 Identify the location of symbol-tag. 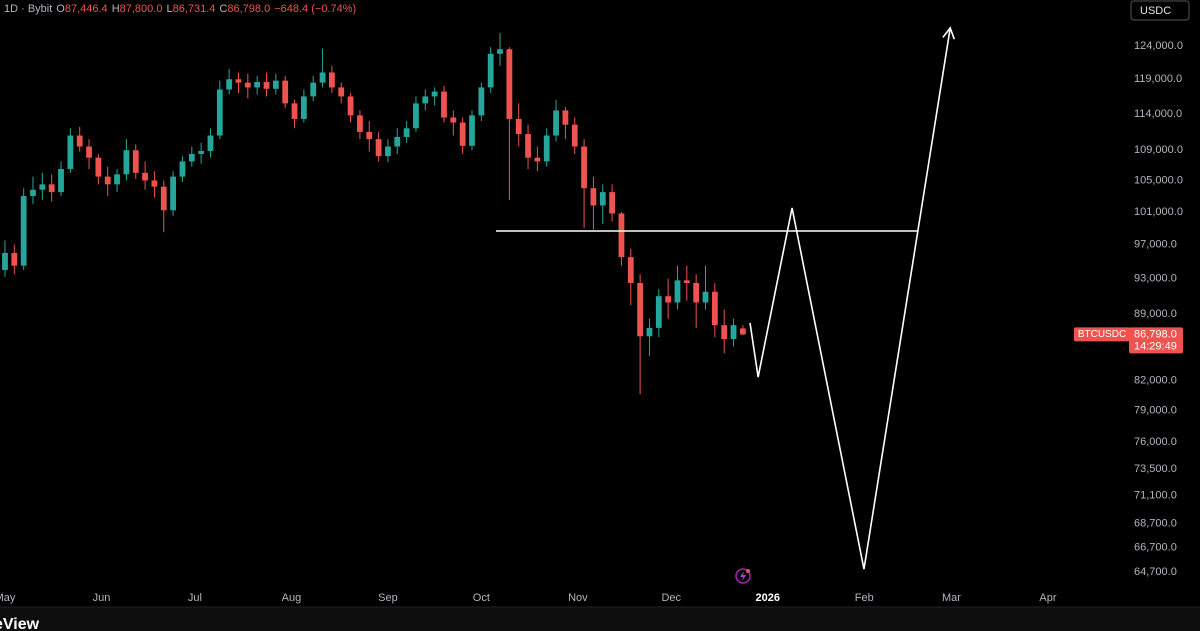
(1102, 334).